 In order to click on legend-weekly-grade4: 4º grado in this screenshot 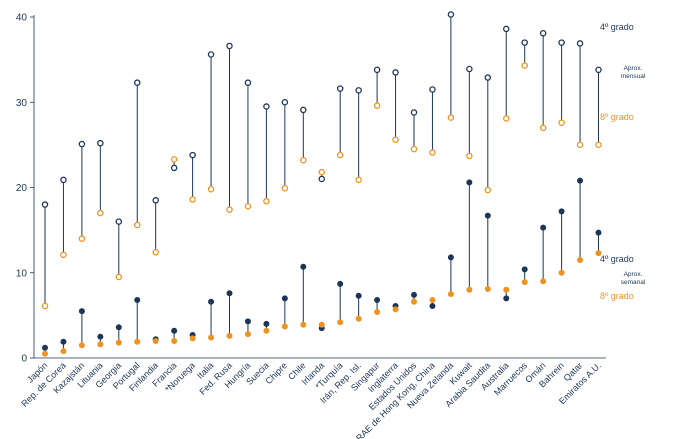, I will do `click(617, 259)`.